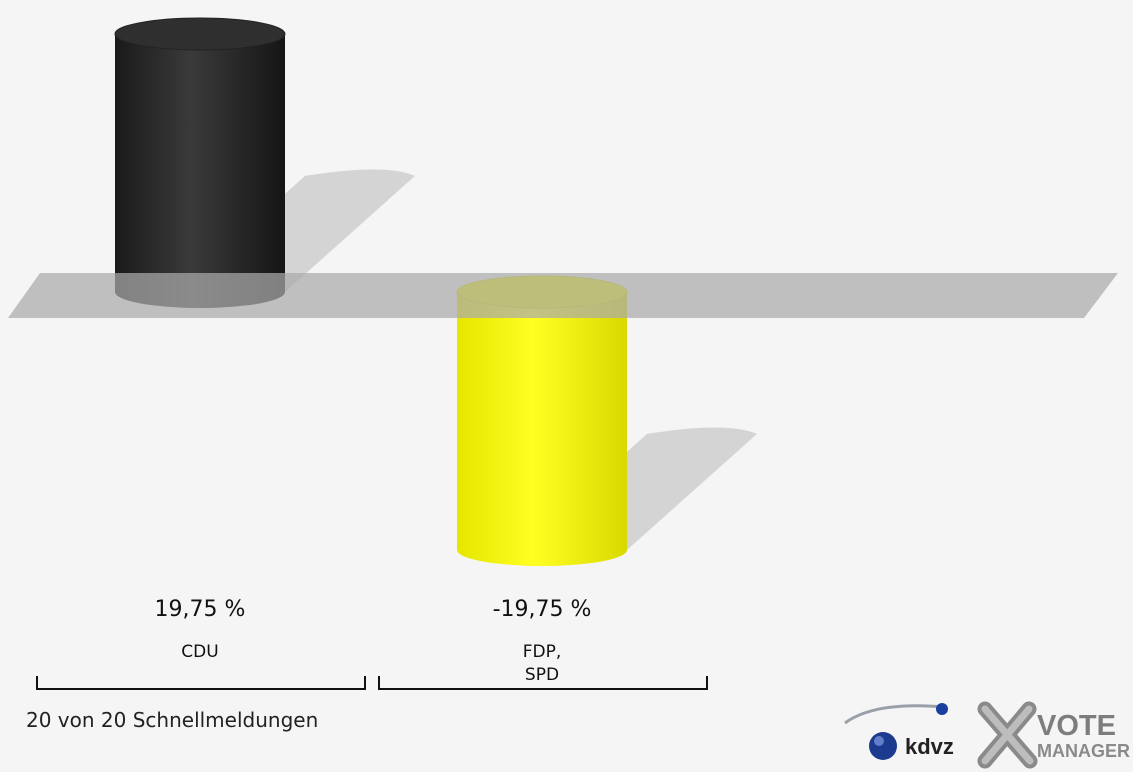 The image size is (1133, 772). Describe the element at coordinates (1007, 735) in the screenshot. I see `ballot-x-icon` at that location.